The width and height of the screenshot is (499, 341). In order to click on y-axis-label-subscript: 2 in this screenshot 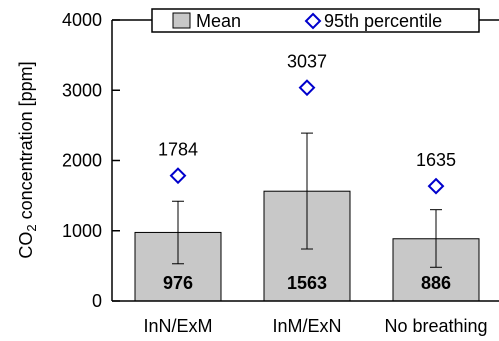, I will do `click(31, 227)`.